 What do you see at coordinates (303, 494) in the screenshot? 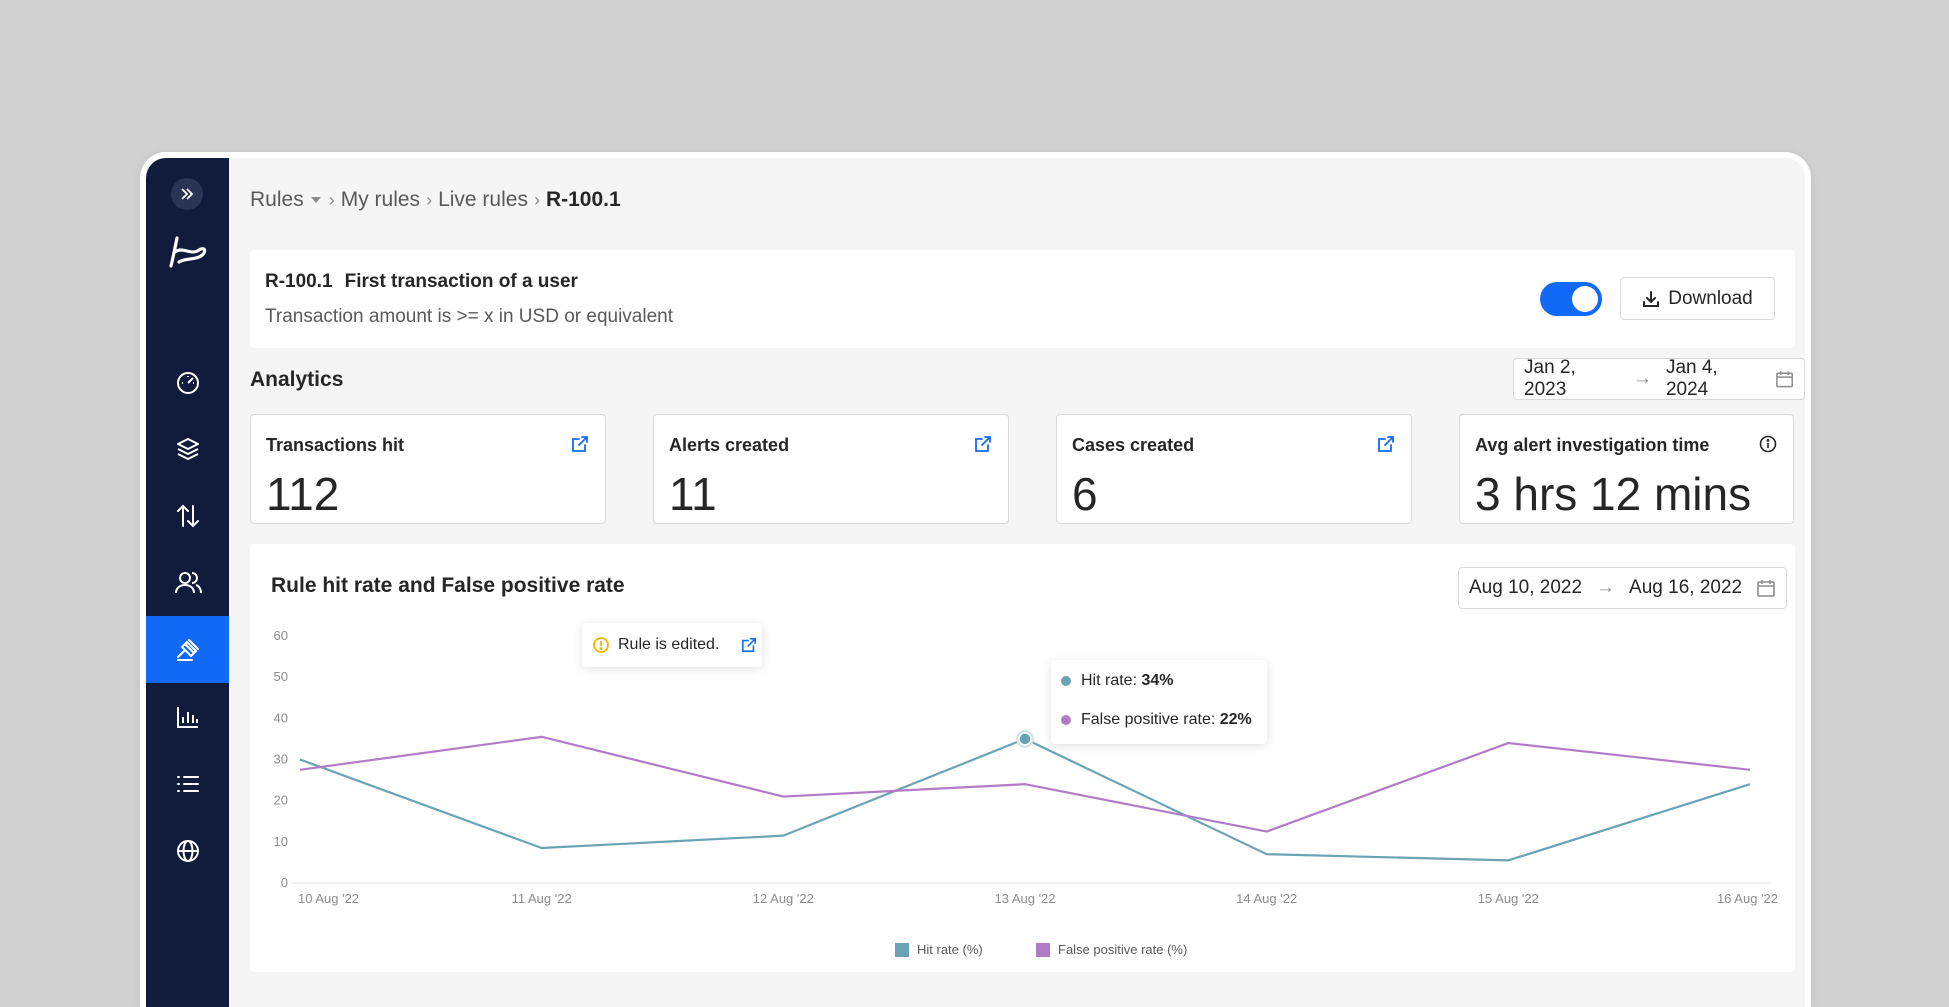
I see `stat-value: 112` at bounding box center [303, 494].